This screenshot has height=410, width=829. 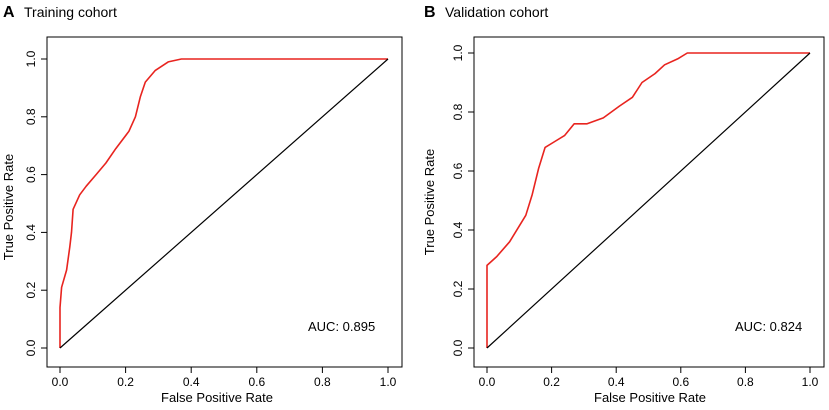 What do you see at coordinates (9, 12) in the screenshot?
I see `panel-letter: A` at bounding box center [9, 12].